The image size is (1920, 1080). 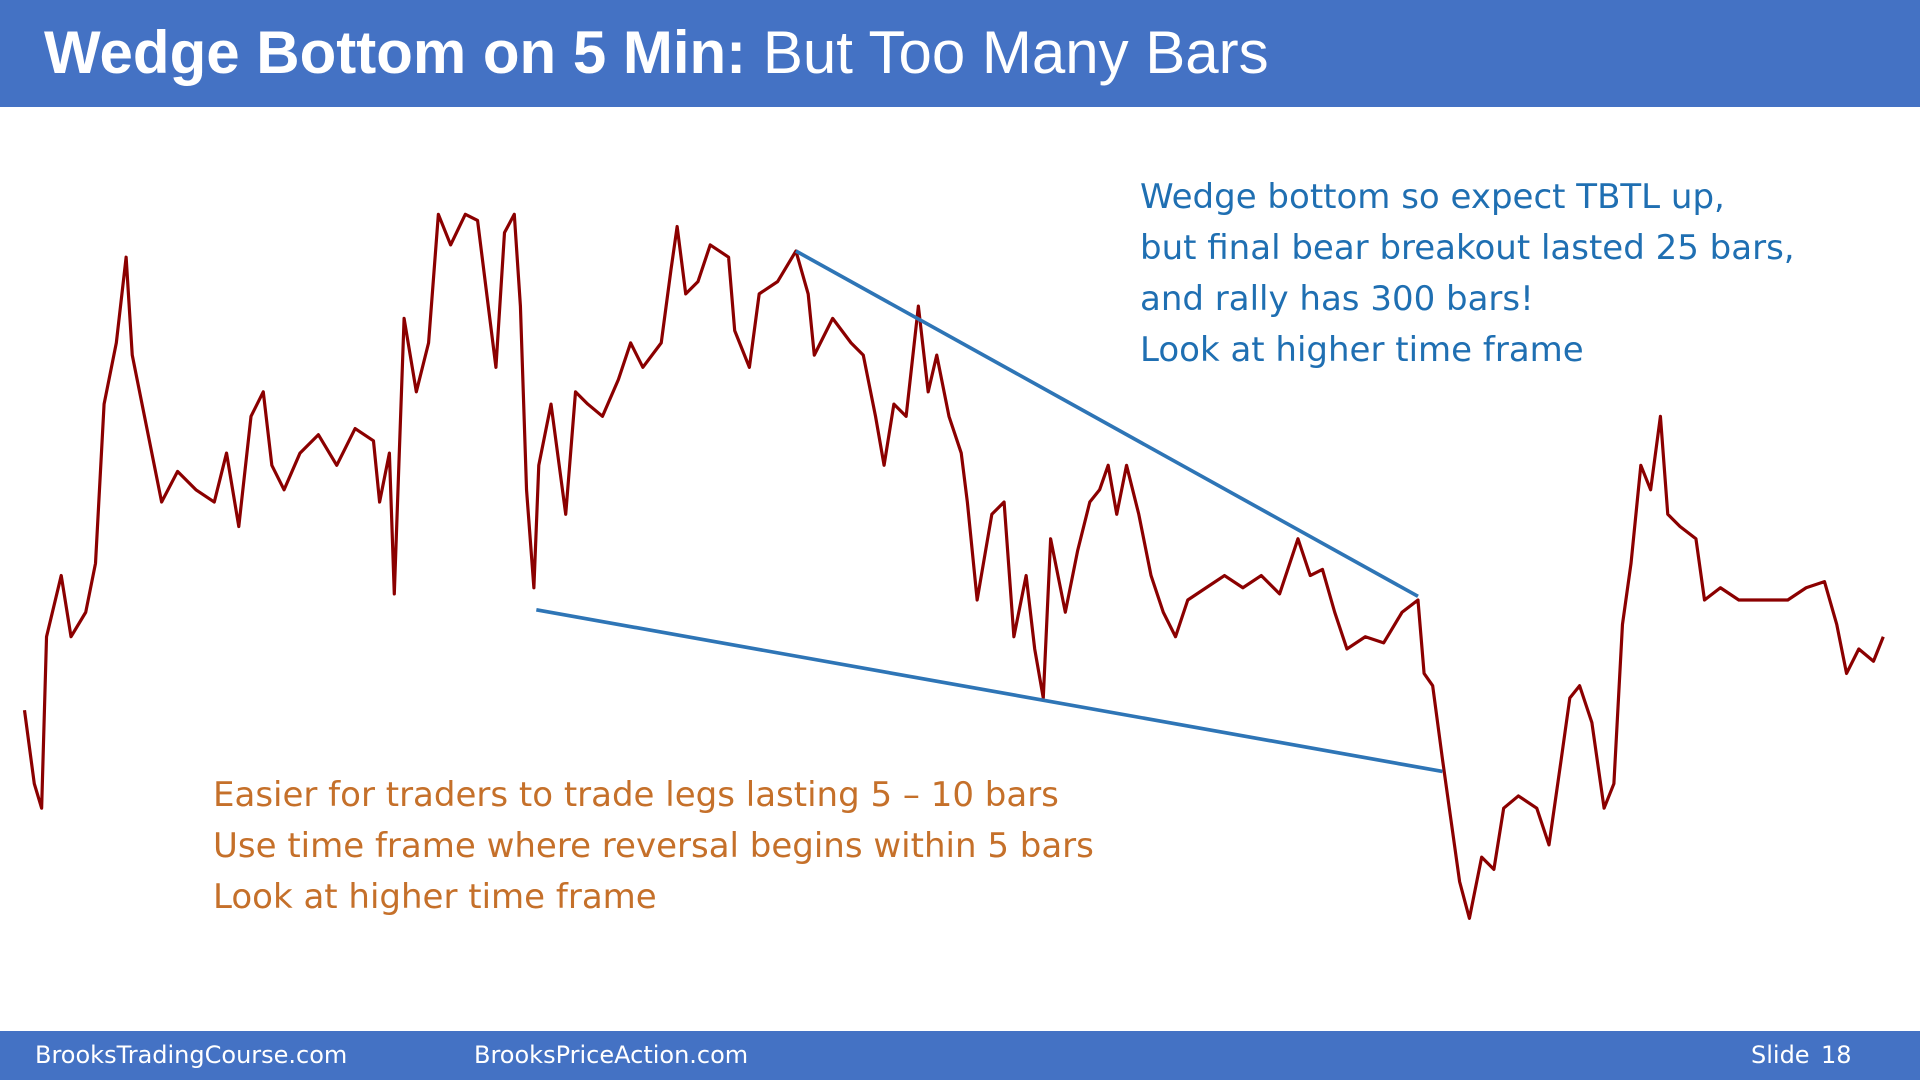 I want to click on note-line: Wedge bottom so expect TBTL up,, so click(x=1432, y=197).